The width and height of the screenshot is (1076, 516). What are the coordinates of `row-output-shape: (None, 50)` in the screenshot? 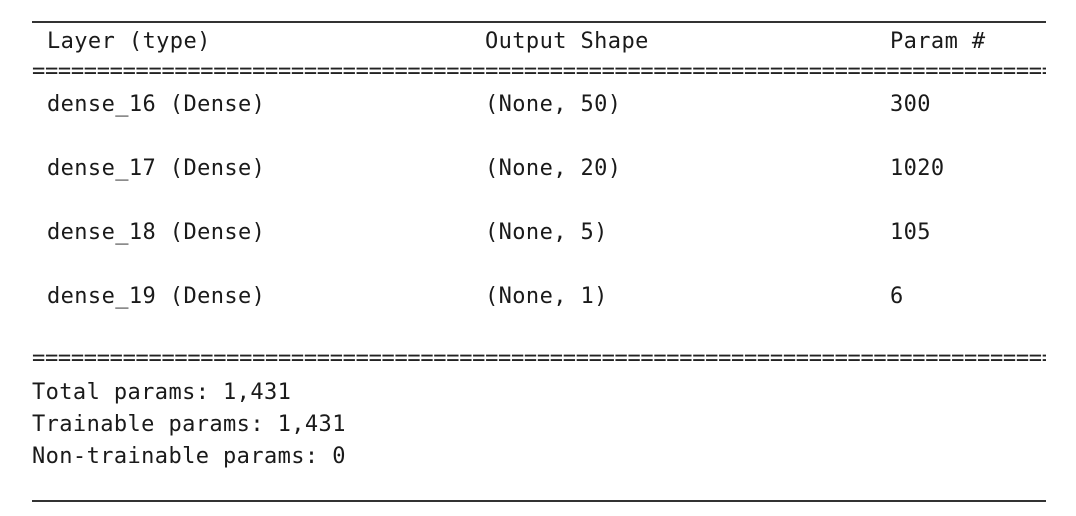 It's located at (553, 104).